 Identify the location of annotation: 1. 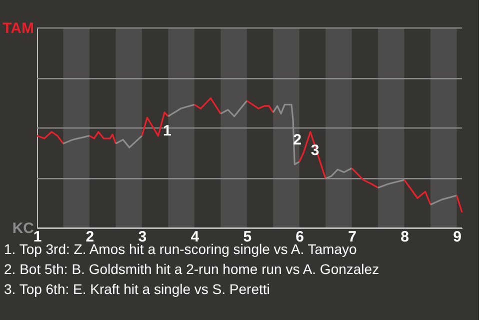
(167, 131).